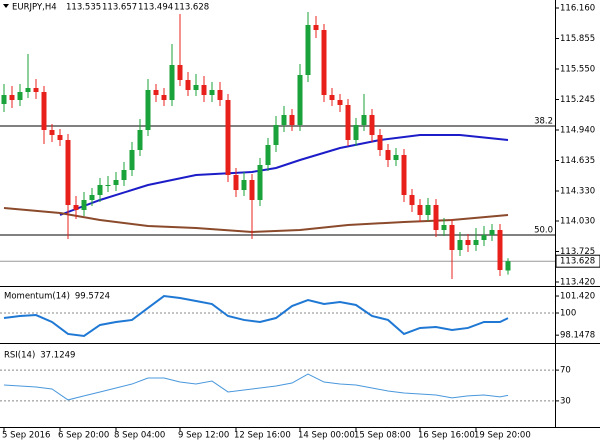 This screenshot has height=443, width=600. What do you see at coordinates (284, 175) in the screenshot?
I see `moving-average` at bounding box center [284, 175].